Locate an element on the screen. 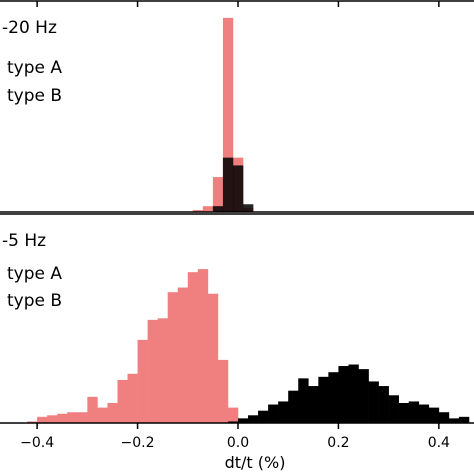 The height and width of the screenshot is (474, 474). x-axis-ticks: −0.4 −0.2 0.0 0.2 0.4 is located at coordinates (235, 437).